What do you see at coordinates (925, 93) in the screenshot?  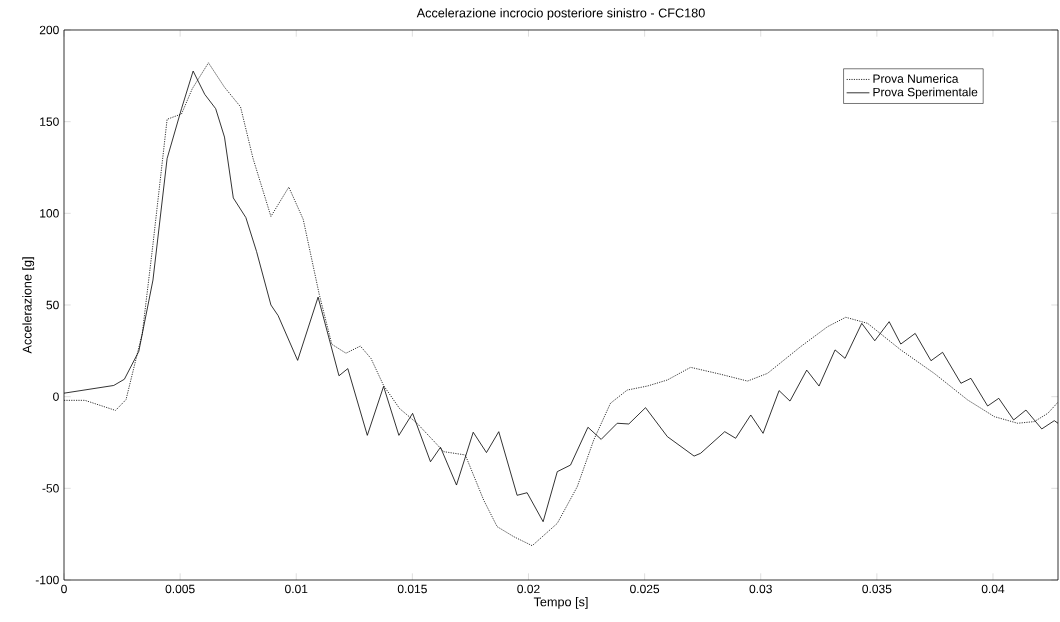 I see `legend-label: Prova Sperimentale` at bounding box center [925, 93].